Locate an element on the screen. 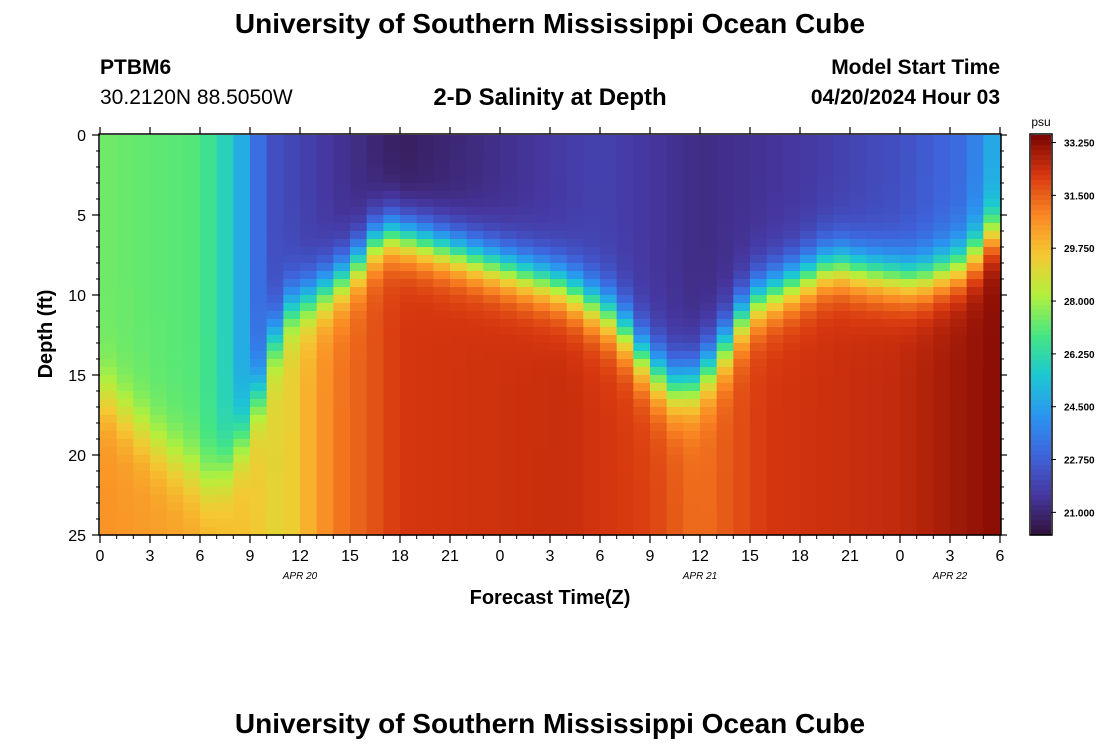 Image resolution: width=1100 pixels, height=750 pixels. date-label: APR 21 is located at coordinates (699, 576).